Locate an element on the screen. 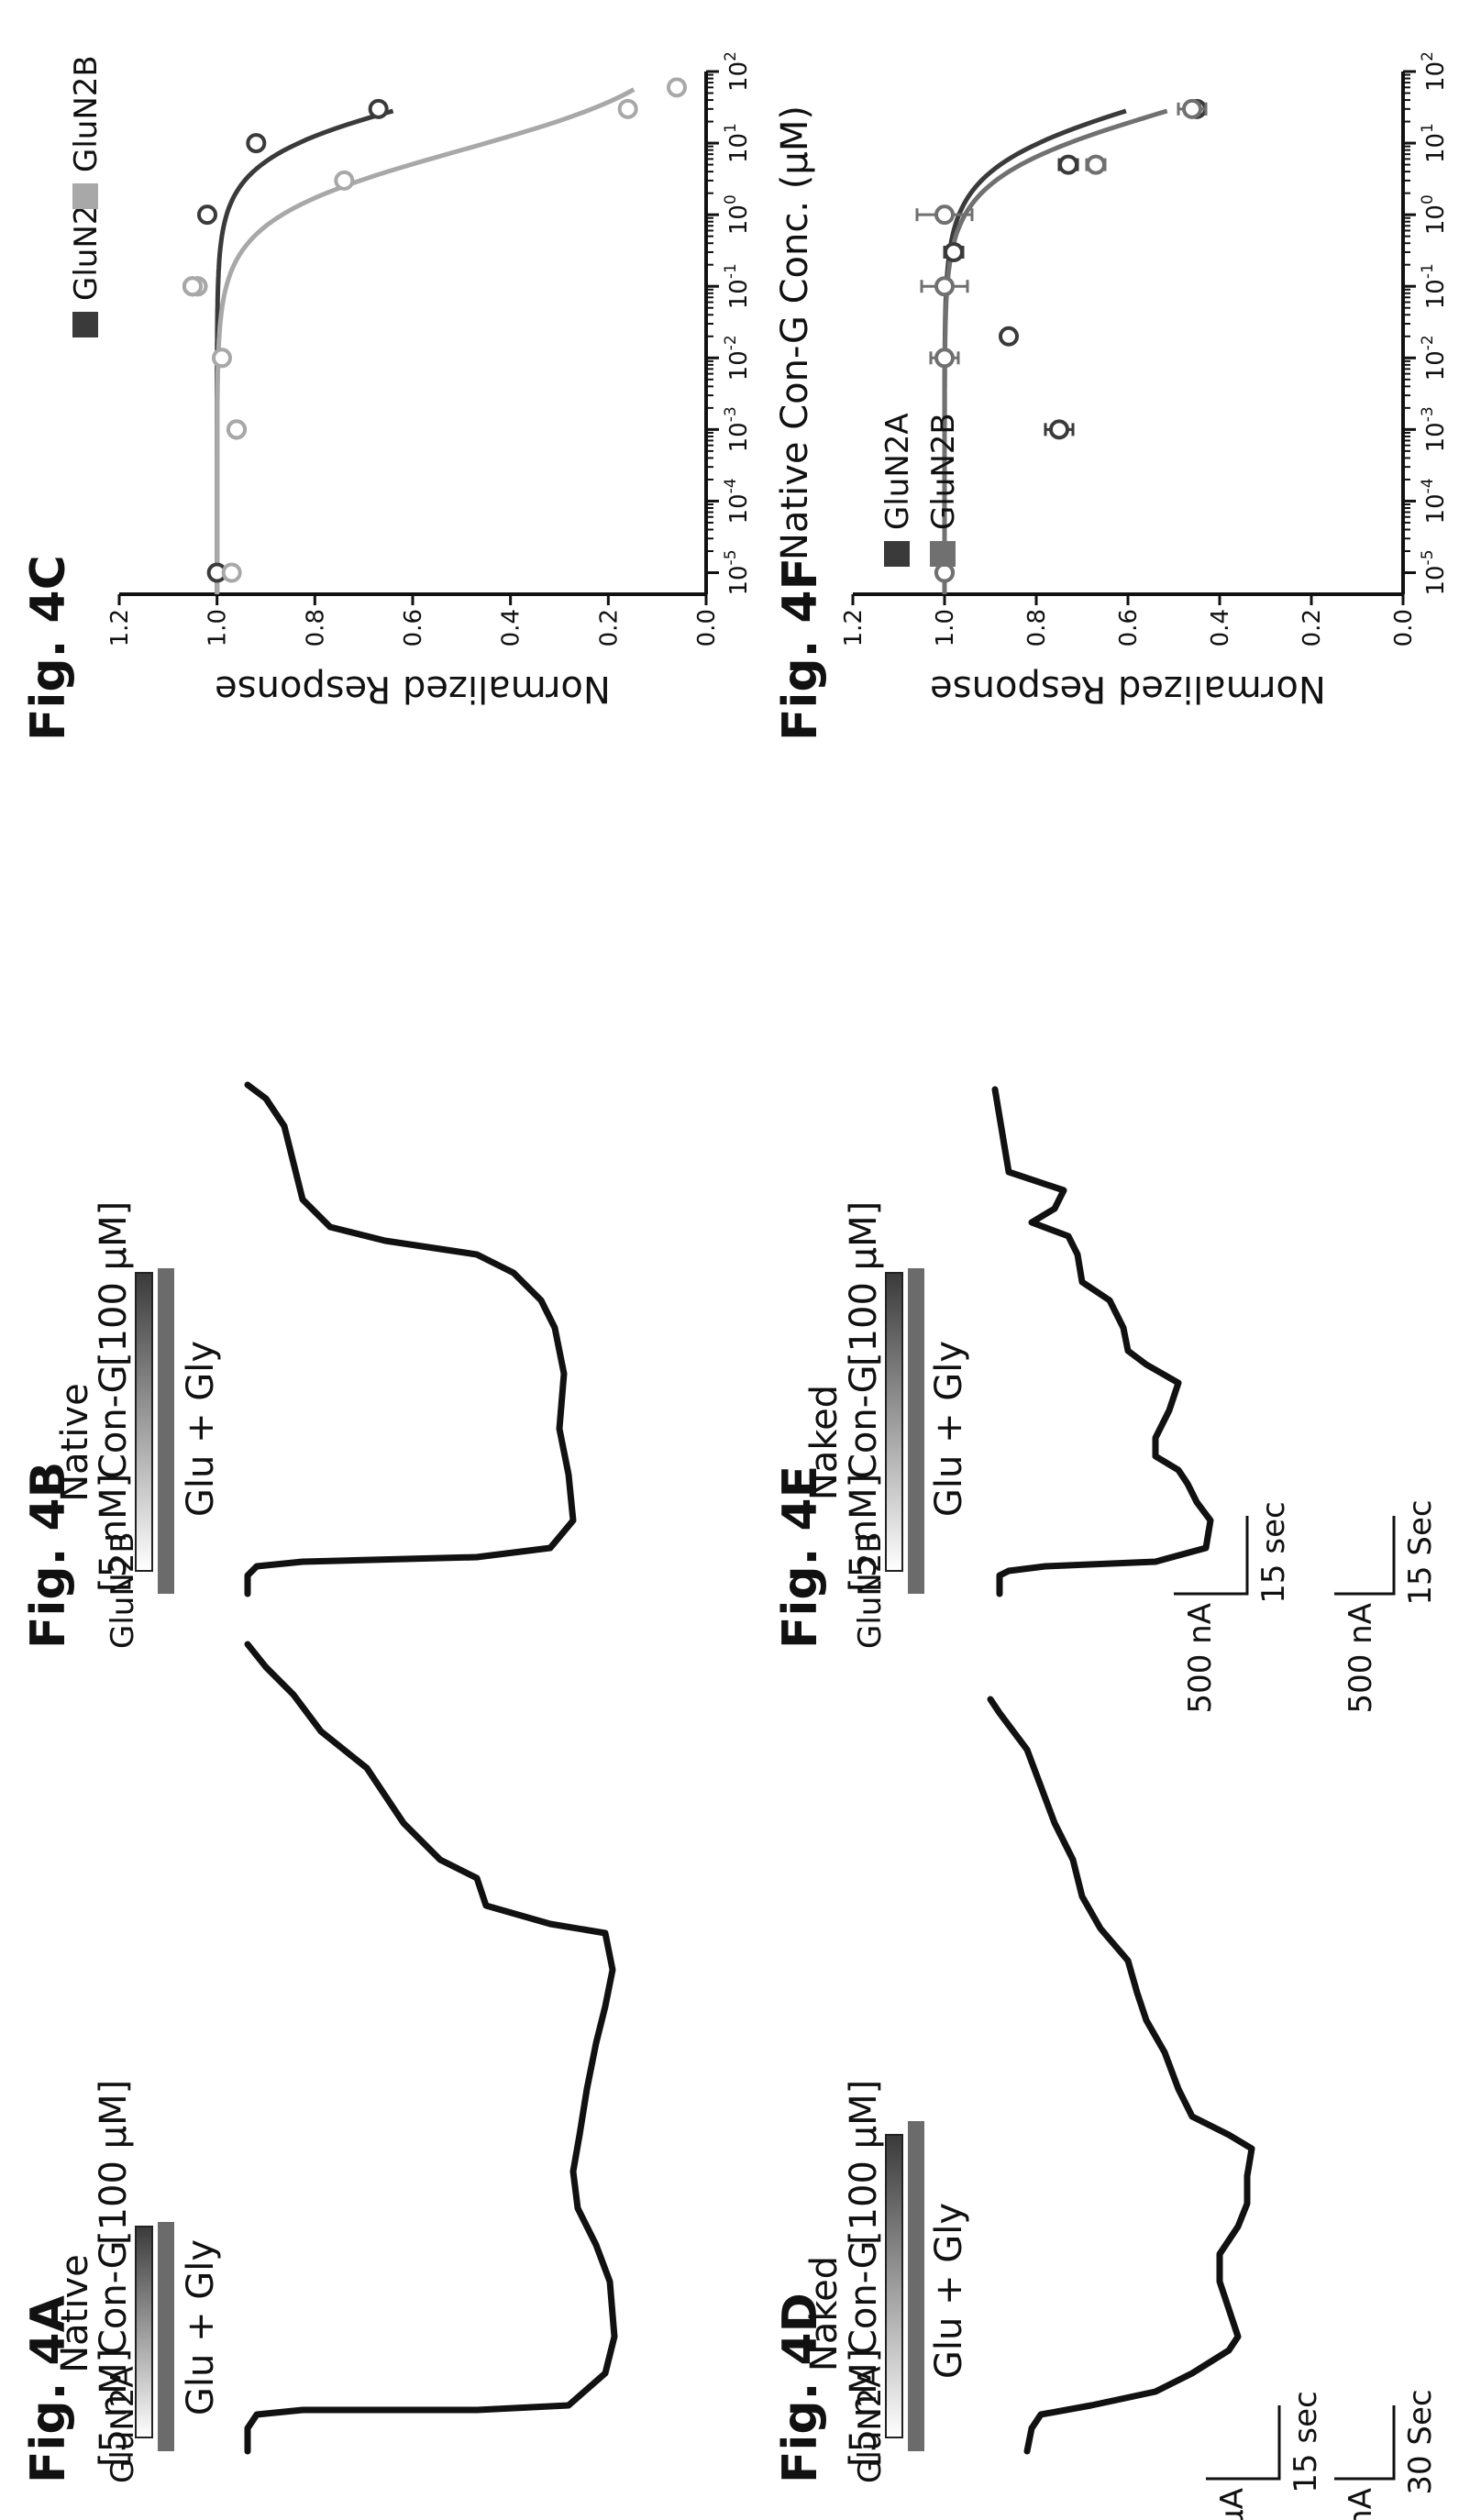  panel-e-drug-bar is located at coordinates (894, 1422).